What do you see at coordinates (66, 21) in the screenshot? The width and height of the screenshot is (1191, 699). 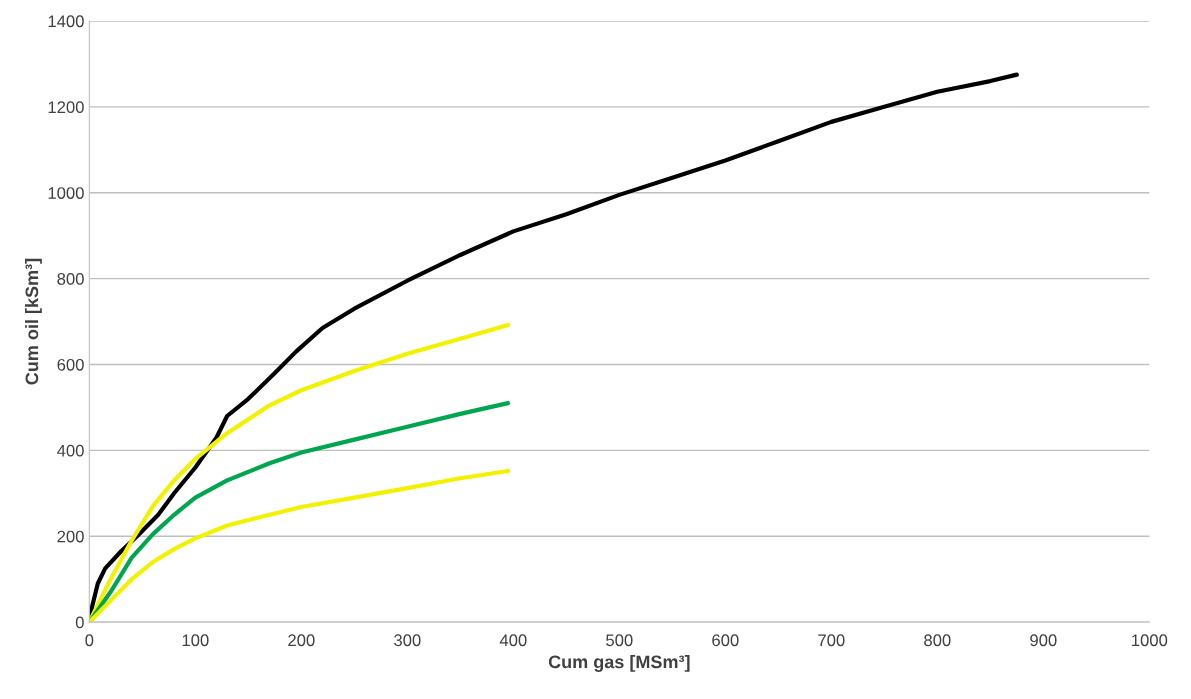 I see `y-tick-label: 1400` at bounding box center [66, 21].